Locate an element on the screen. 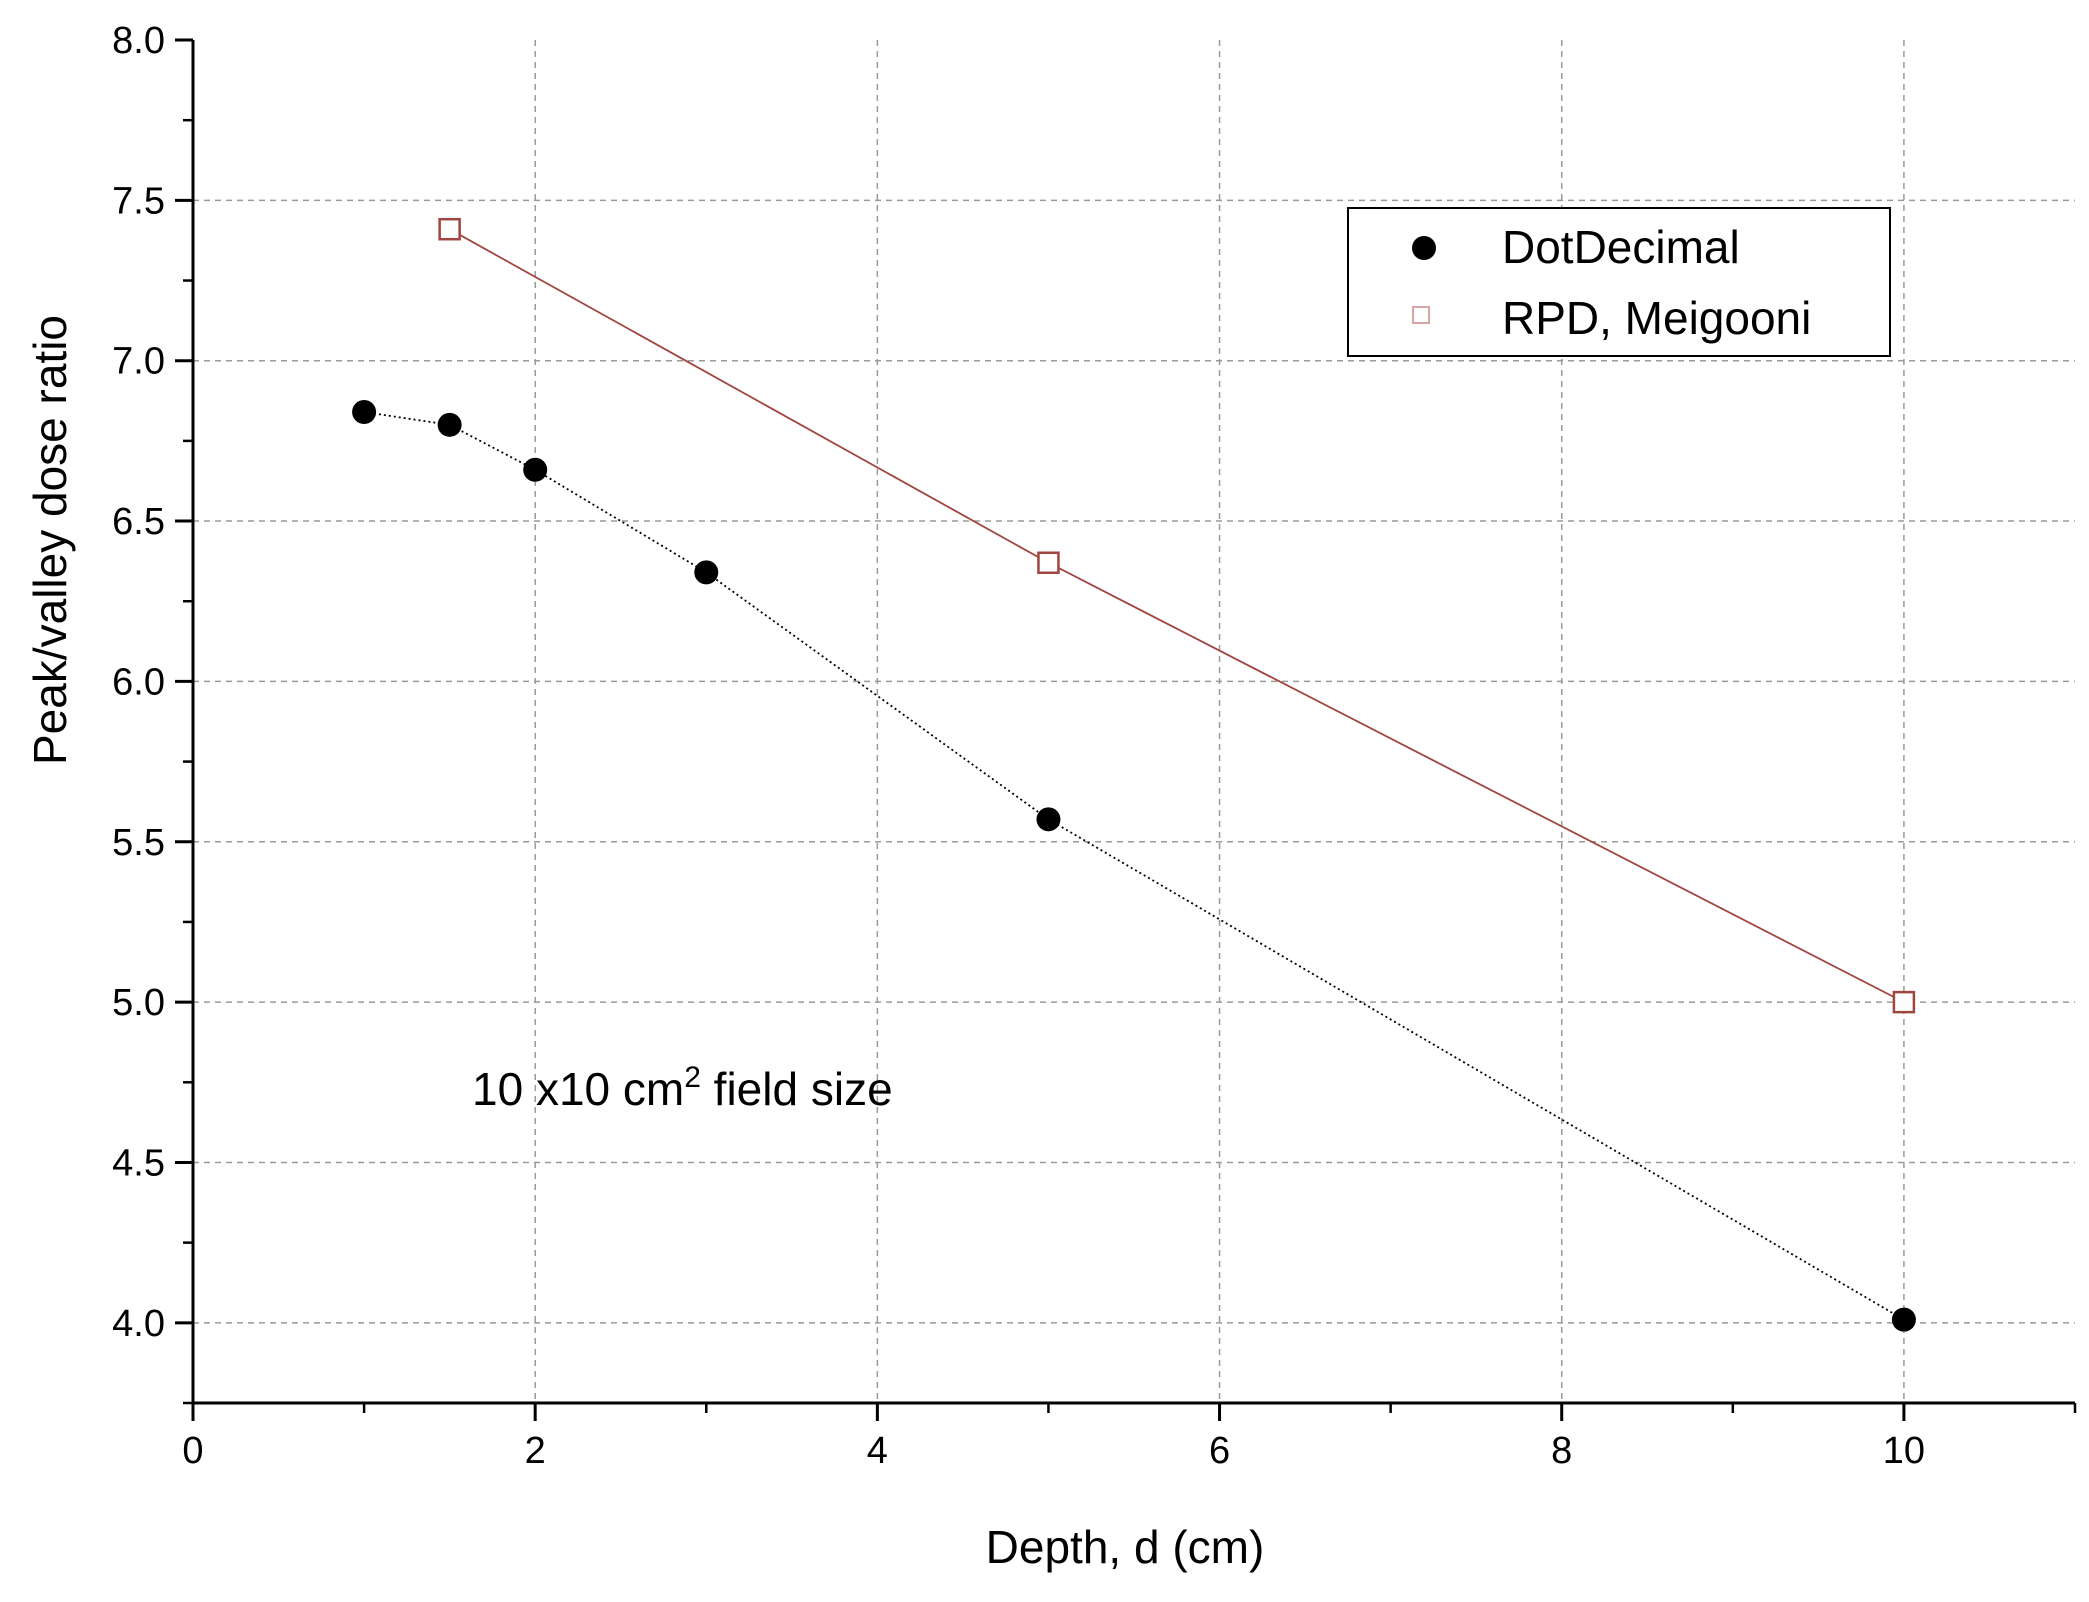 The image size is (2089, 1602). legend-marker-dotdecimal is located at coordinates (1424, 248).